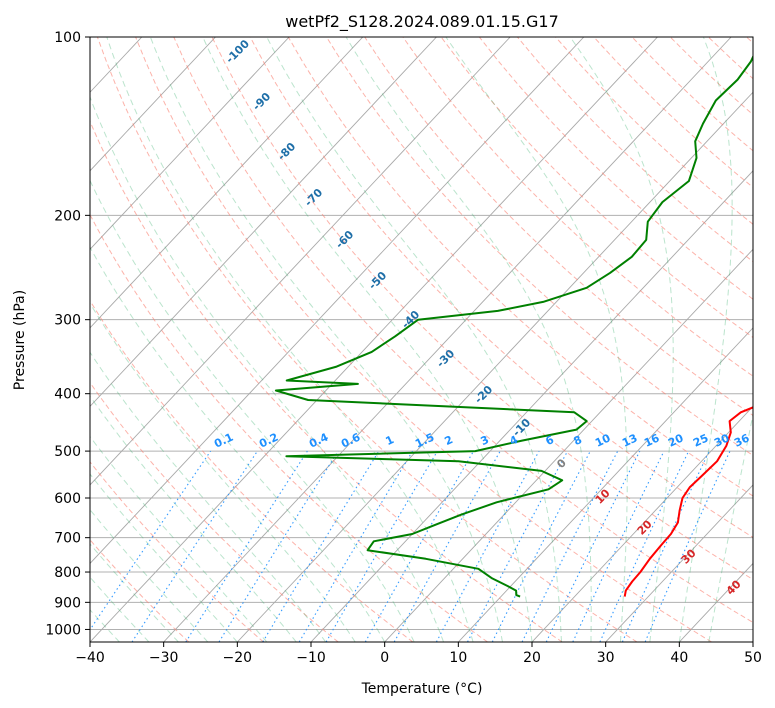 The width and height of the screenshot is (775, 708). What do you see at coordinates (532, 658) in the screenshot?
I see `x-tick-label: 20` at bounding box center [532, 658].